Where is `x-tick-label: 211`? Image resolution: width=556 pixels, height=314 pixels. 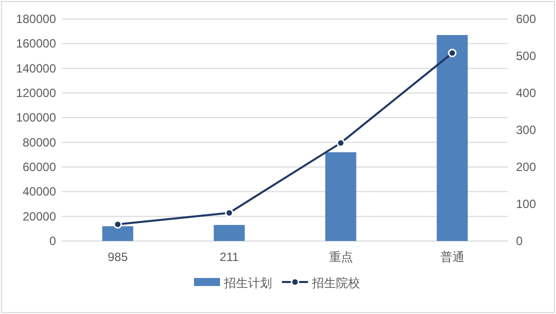 x-tick-label: 211 is located at coordinates (230, 257).